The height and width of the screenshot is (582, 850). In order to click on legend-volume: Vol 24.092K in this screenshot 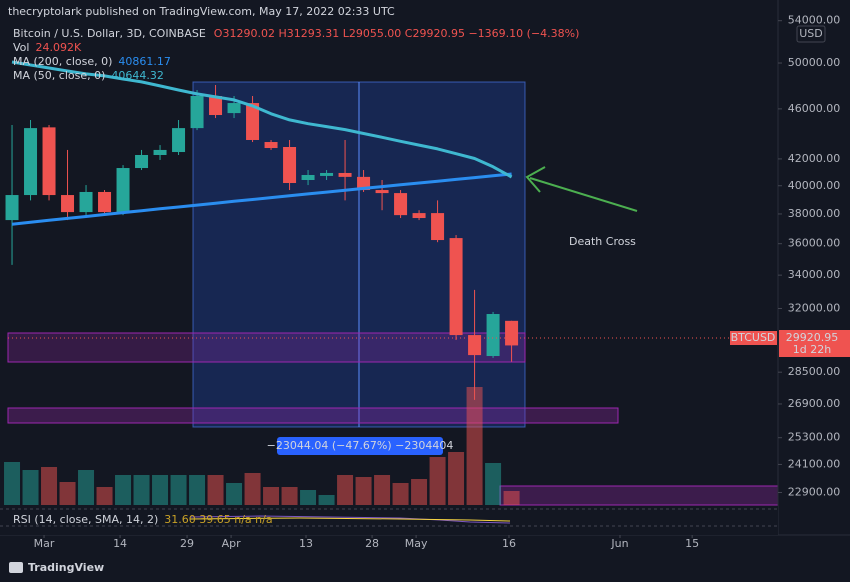, I will do `click(47, 47)`.